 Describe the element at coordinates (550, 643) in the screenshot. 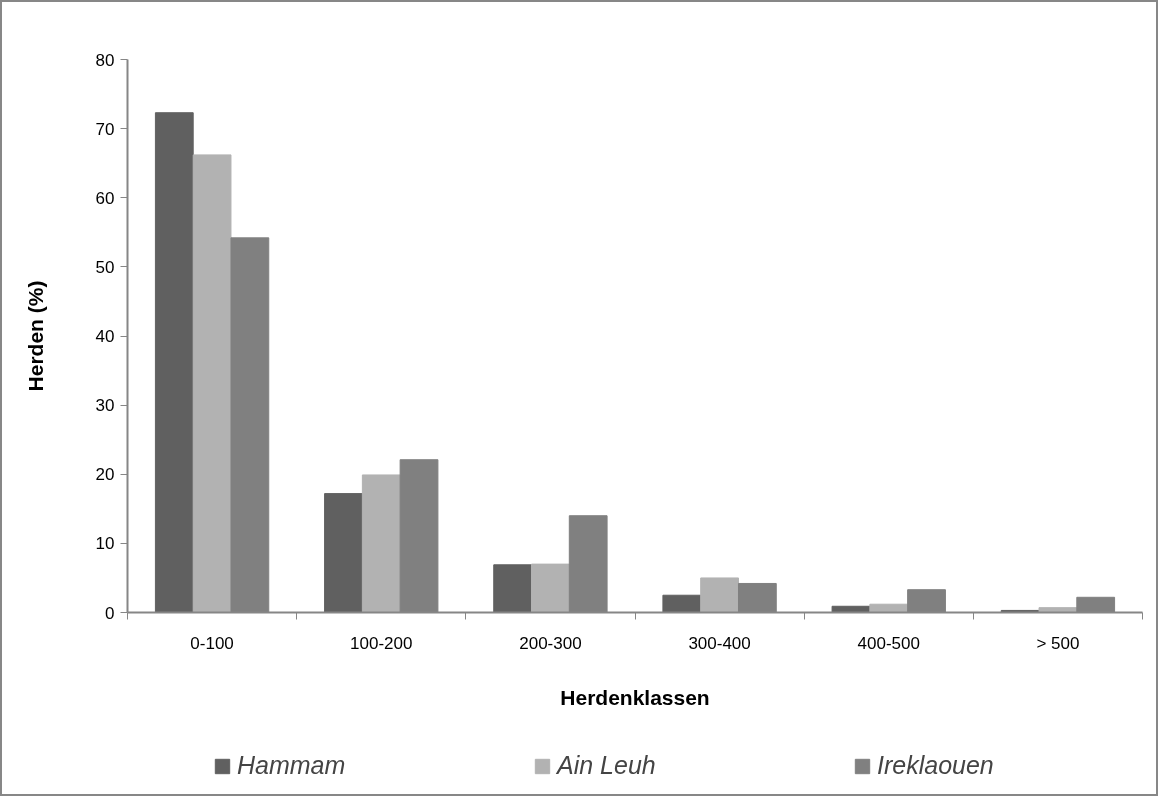

I see `x-tick-label: 200-300` at that location.